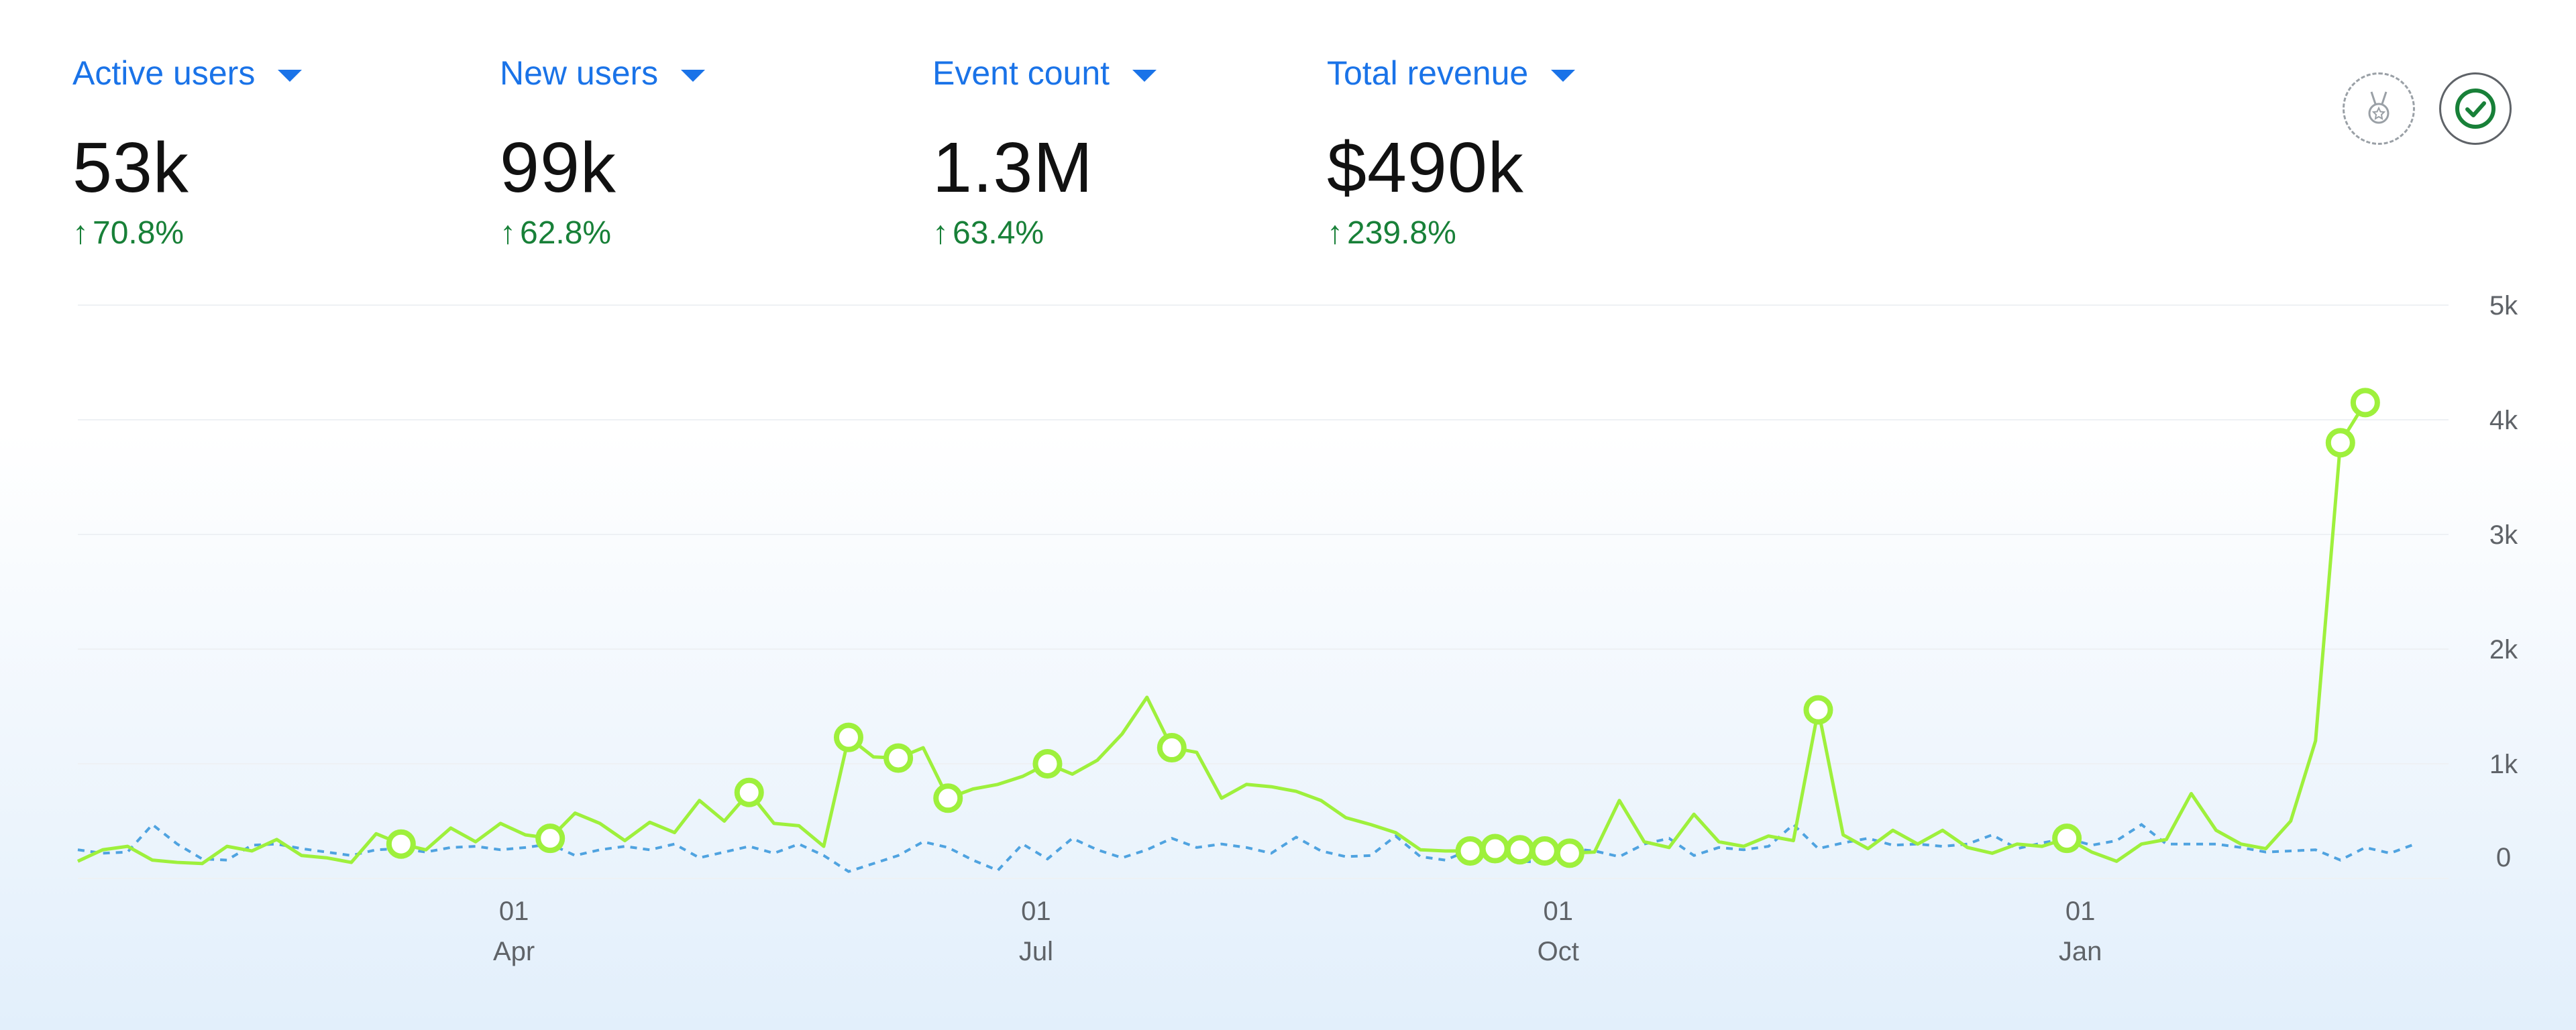 The image size is (2576, 1030). I want to click on x-tick-month: Apr, so click(514, 951).